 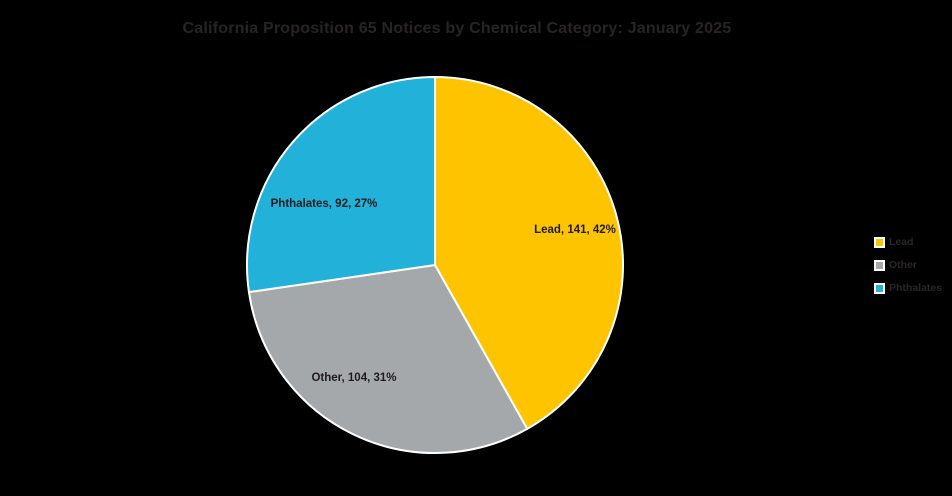 What do you see at coordinates (324, 204) in the screenshot?
I see `pie-label-phthalates: Phthalates, 92, 27%` at bounding box center [324, 204].